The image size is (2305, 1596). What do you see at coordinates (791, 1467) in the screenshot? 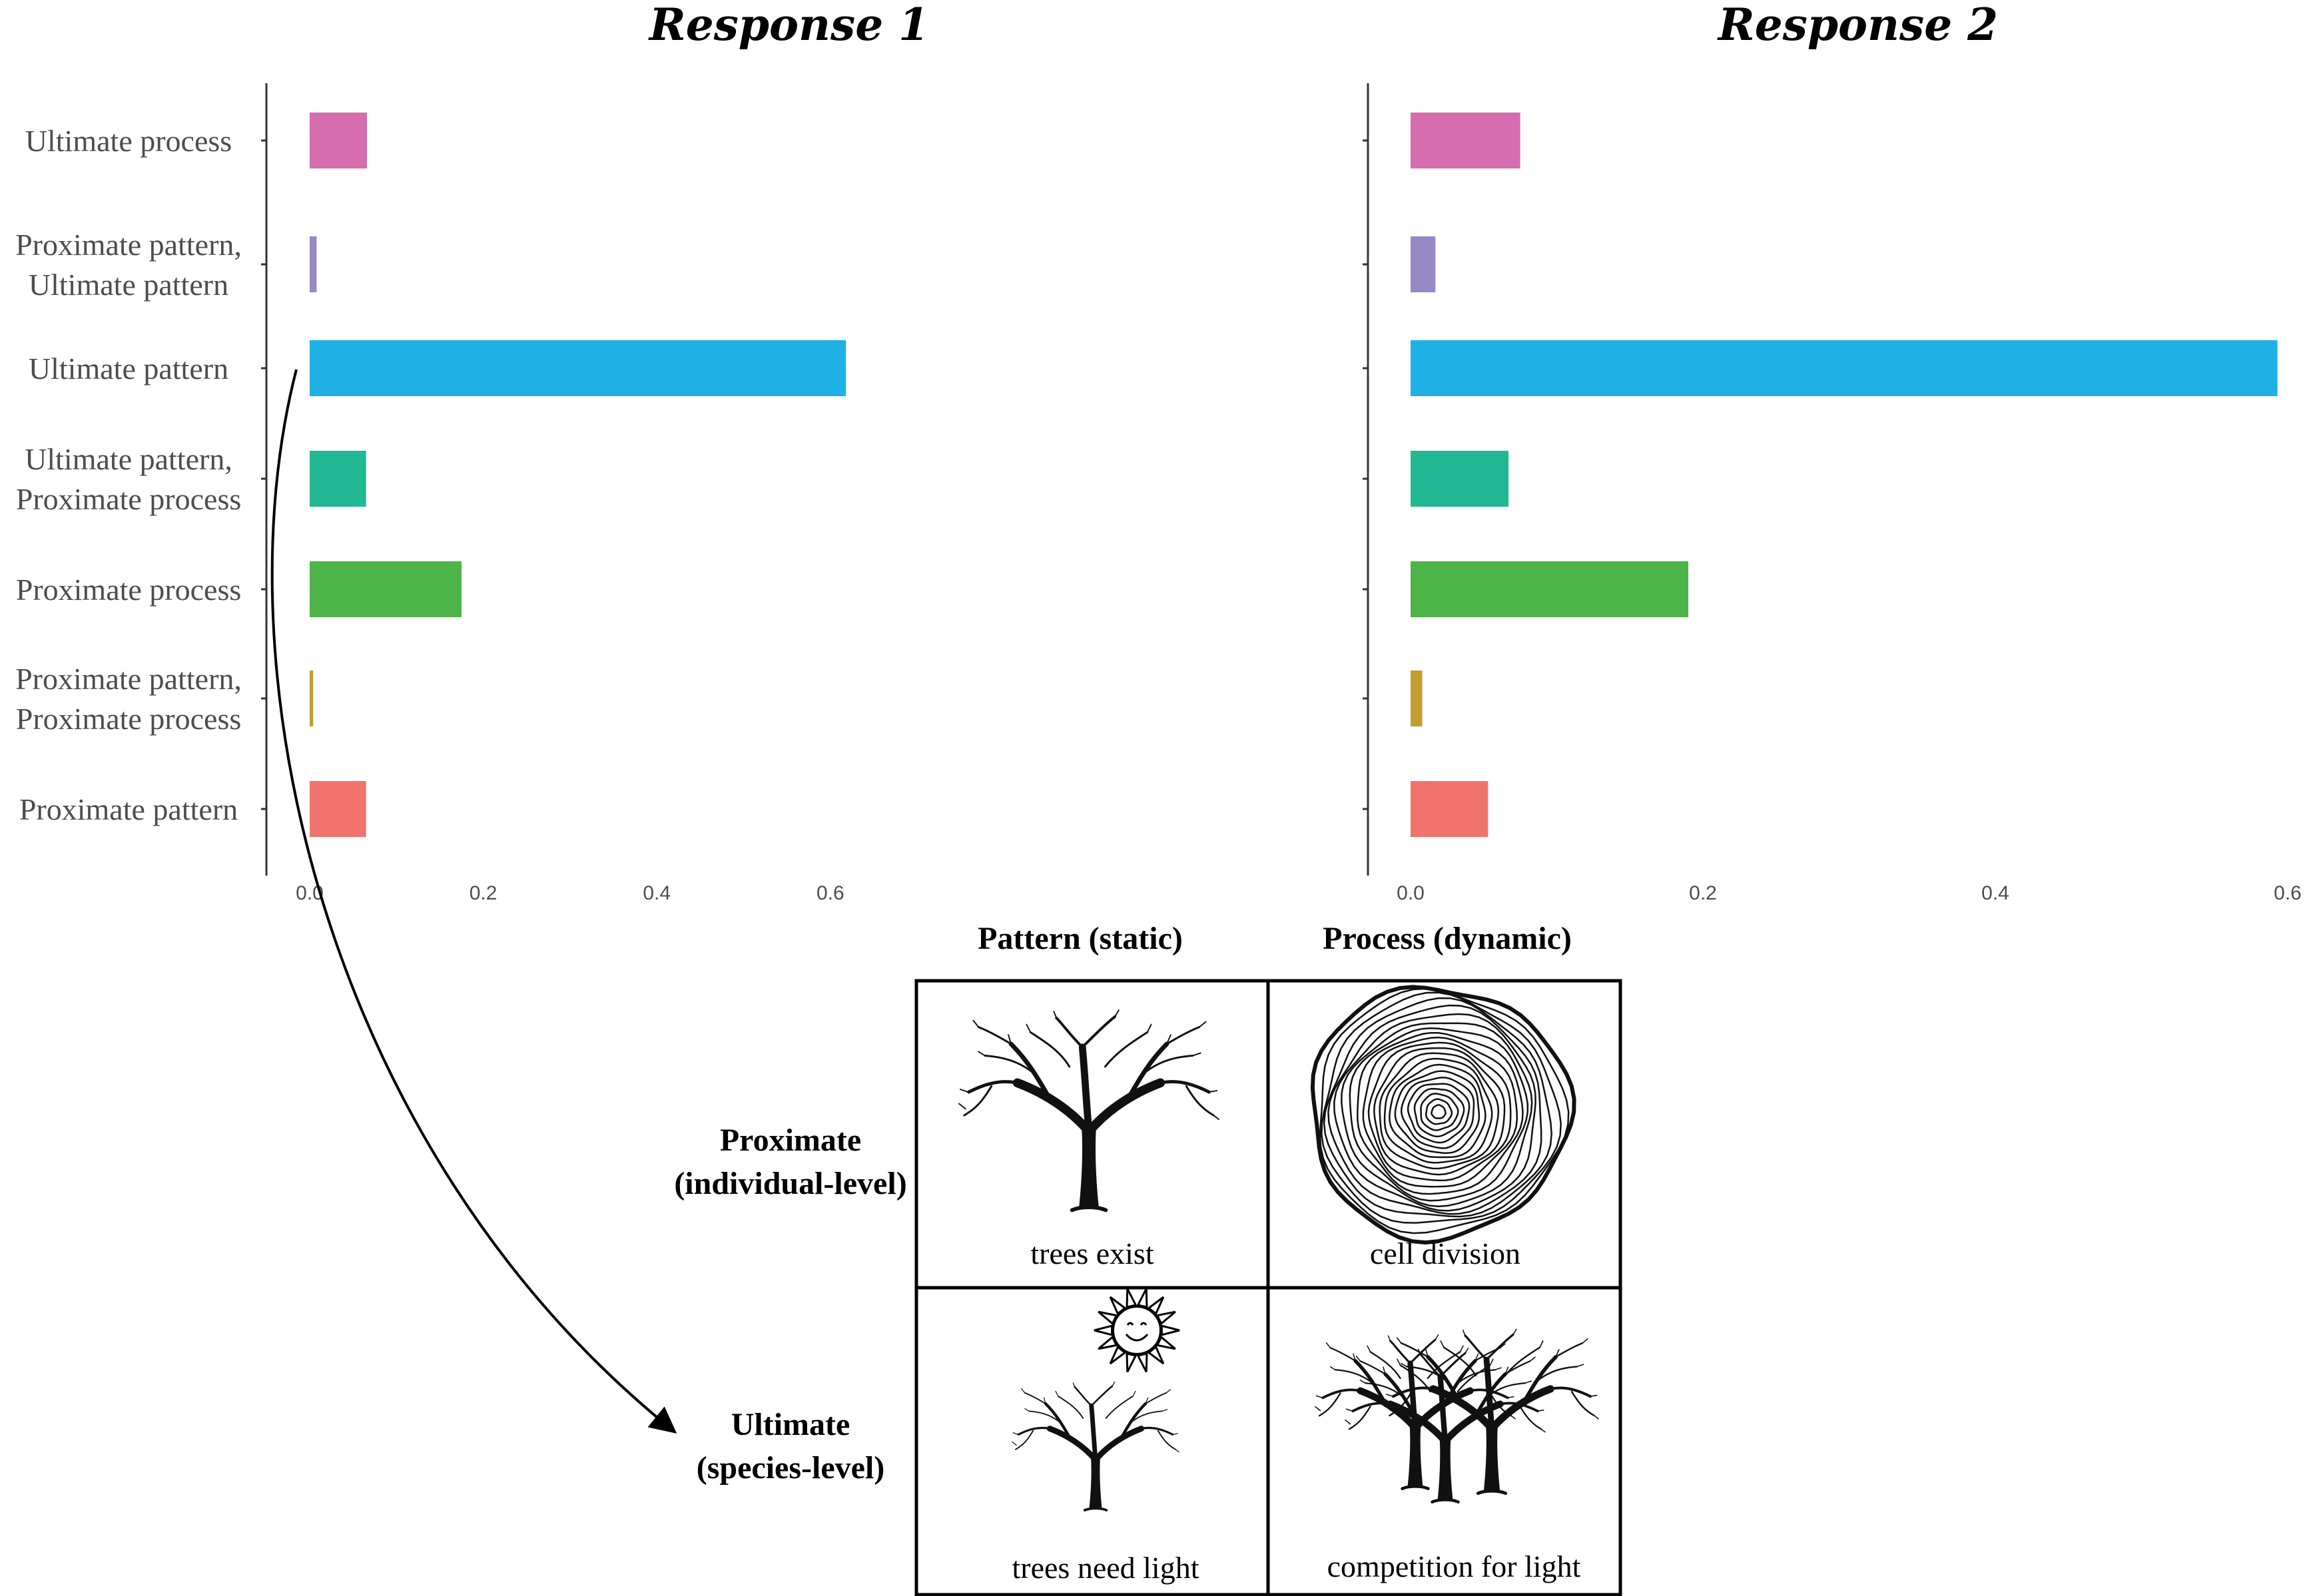
I see `row-header-ultimate-sub: (species-level)` at bounding box center [791, 1467].